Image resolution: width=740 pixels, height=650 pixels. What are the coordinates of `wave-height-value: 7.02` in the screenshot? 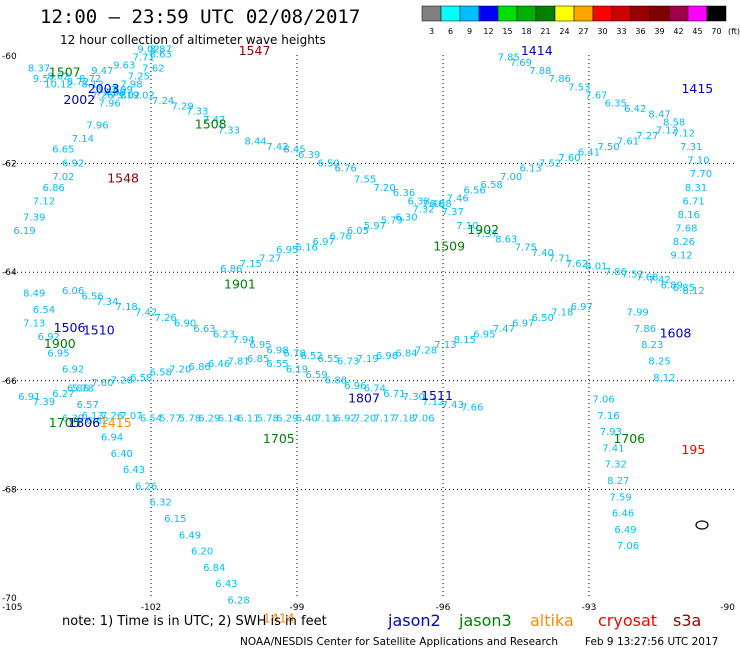 It's located at (63, 177).